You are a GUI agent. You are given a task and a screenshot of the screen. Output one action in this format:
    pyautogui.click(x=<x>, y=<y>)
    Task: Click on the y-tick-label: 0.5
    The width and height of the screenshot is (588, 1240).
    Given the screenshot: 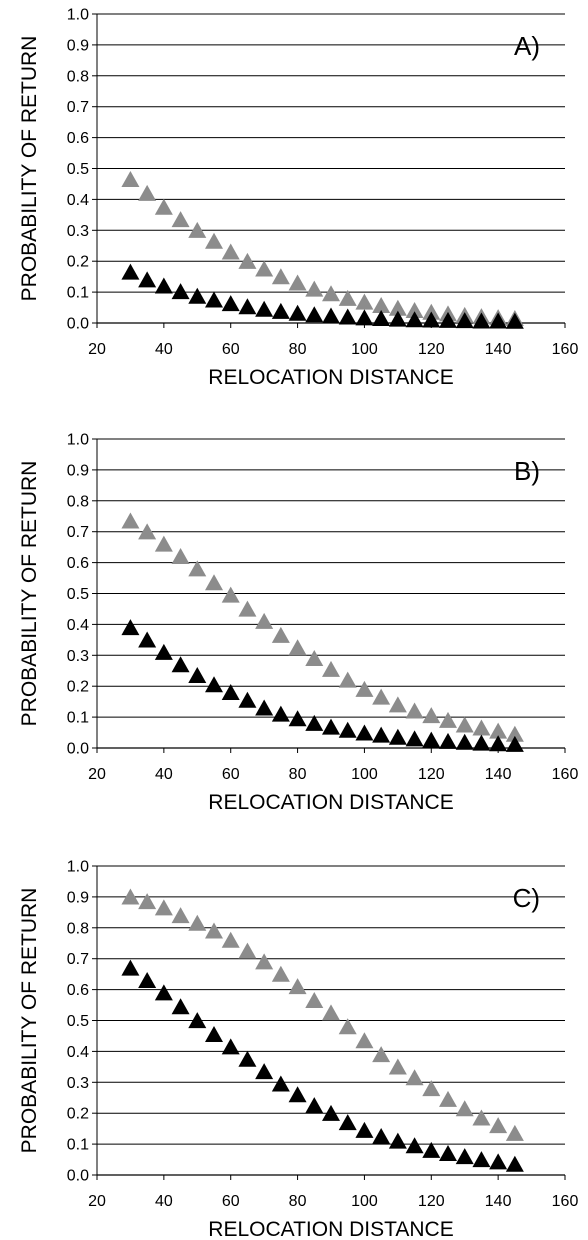 What is the action you would take?
    pyautogui.click(x=78, y=169)
    